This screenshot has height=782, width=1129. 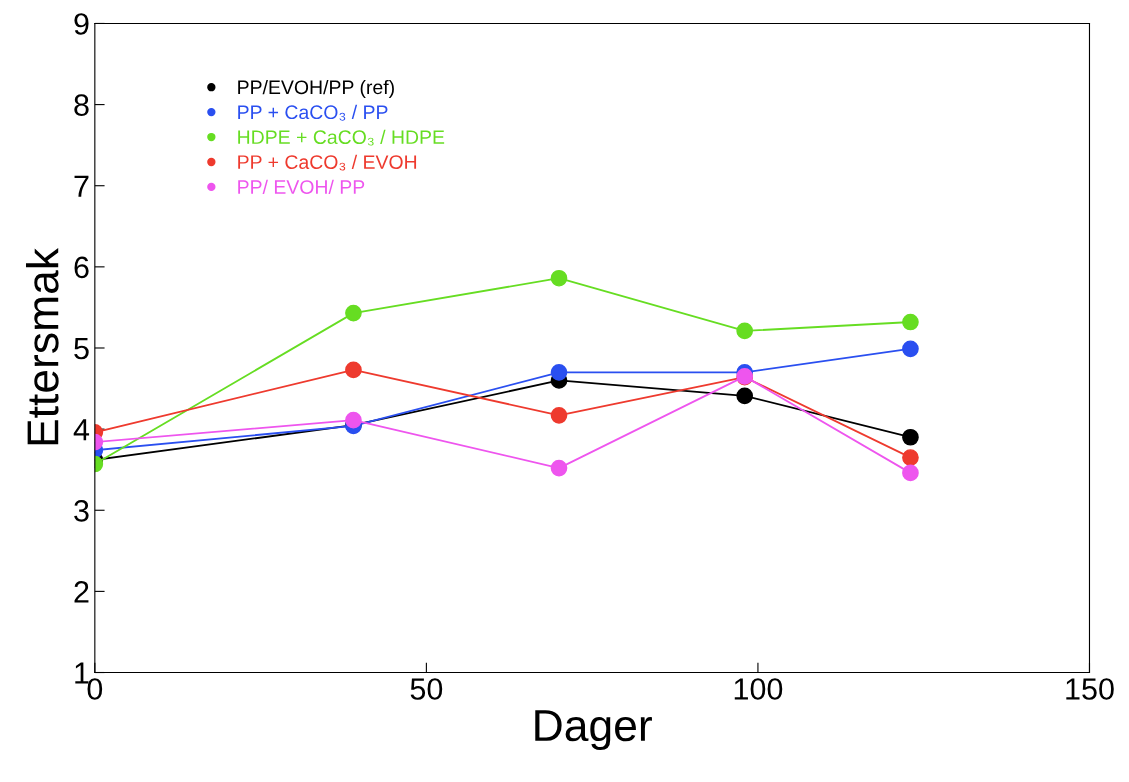 What do you see at coordinates (81, 510) in the screenshot?
I see `y-tick-label: 3` at bounding box center [81, 510].